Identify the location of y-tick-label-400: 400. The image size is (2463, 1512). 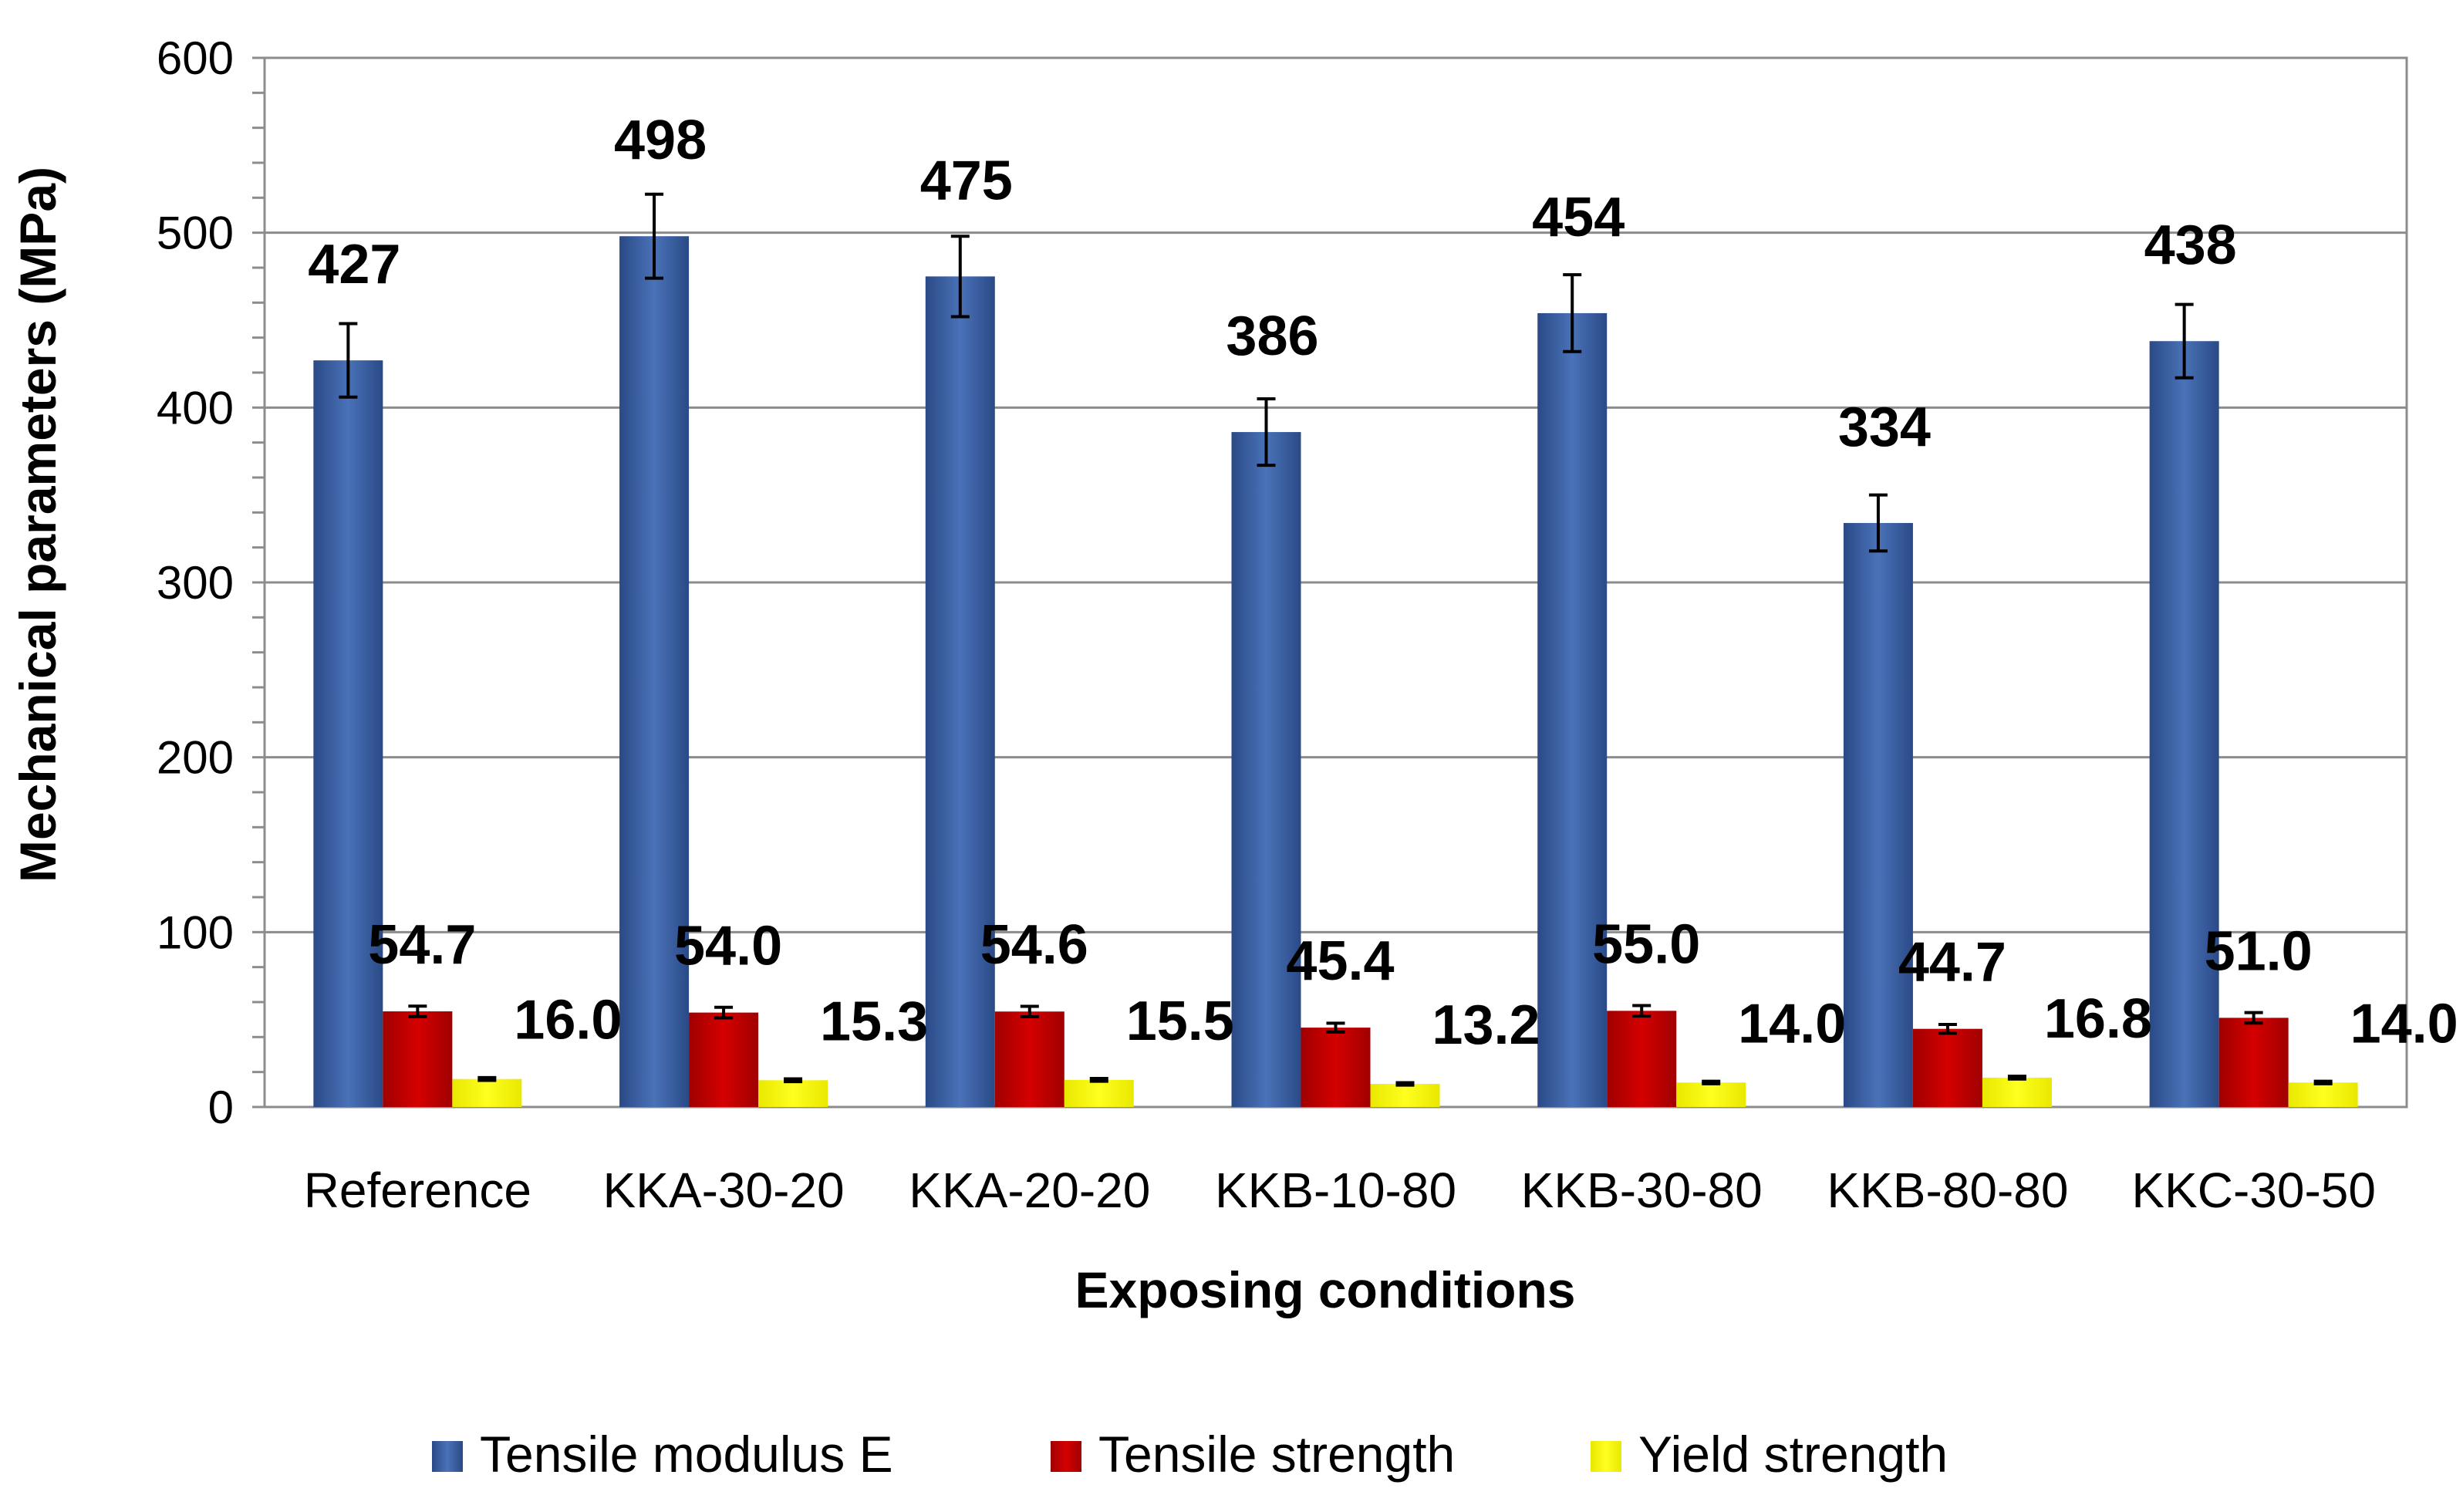
(195, 408).